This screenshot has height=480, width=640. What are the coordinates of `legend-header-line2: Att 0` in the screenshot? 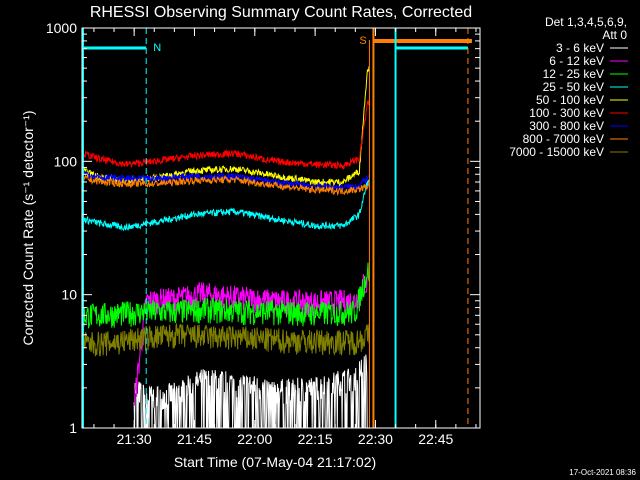 It's located at (614, 35).